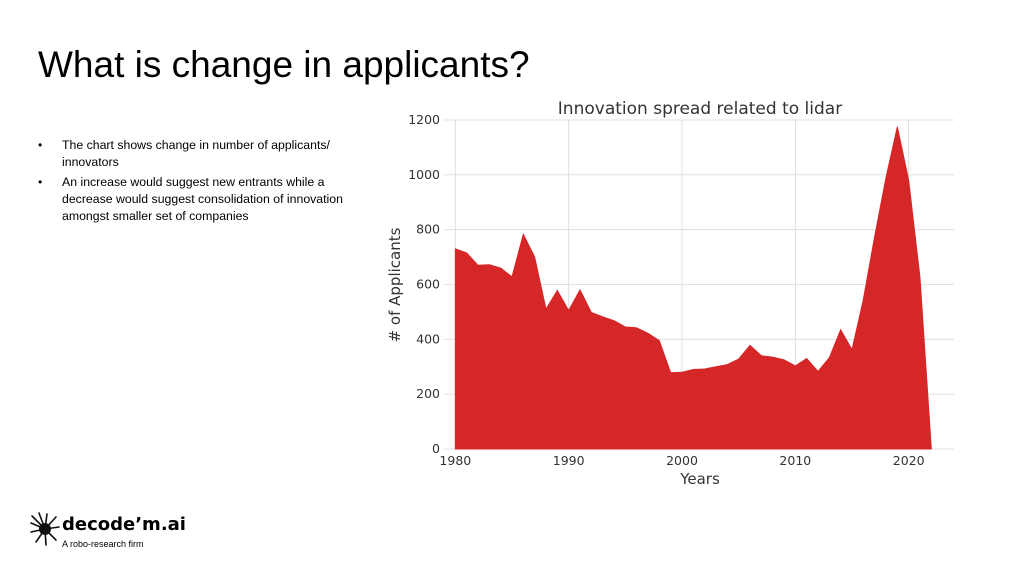  I want to click on company-logo: decode’m.ai A robo-research firm, so click(125, 532).